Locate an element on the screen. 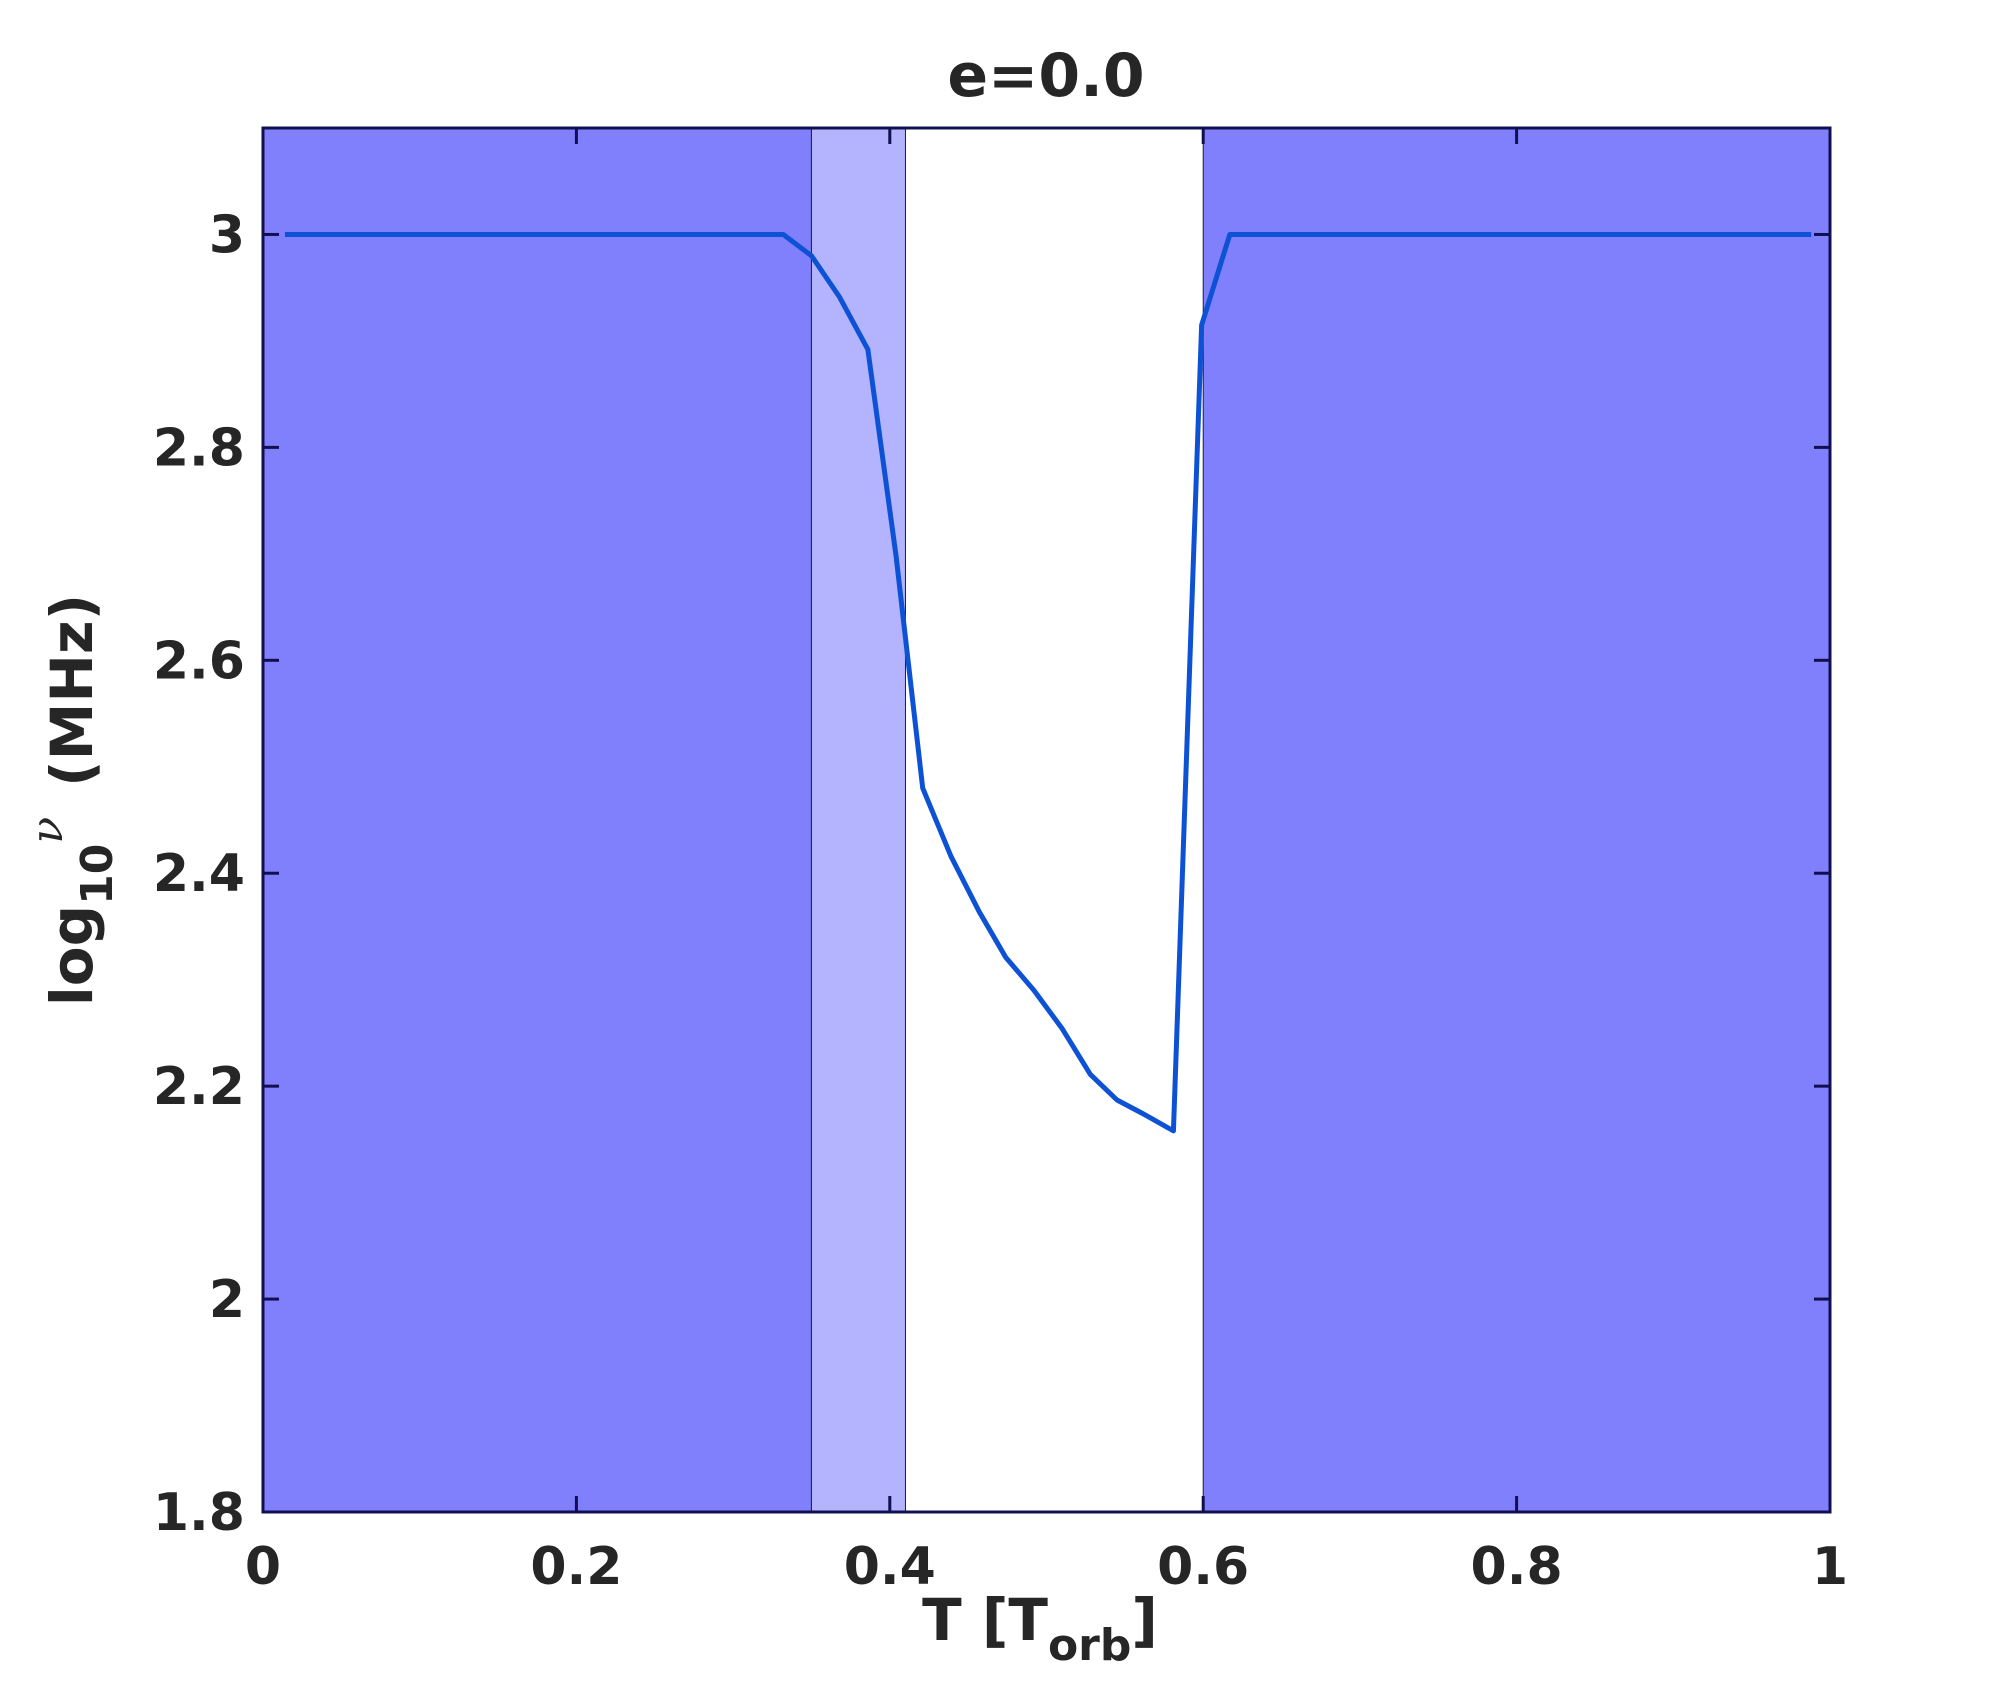 The width and height of the screenshot is (2000, 1692). y-tick-label: 2.4 is located at coordinates (199, 874).